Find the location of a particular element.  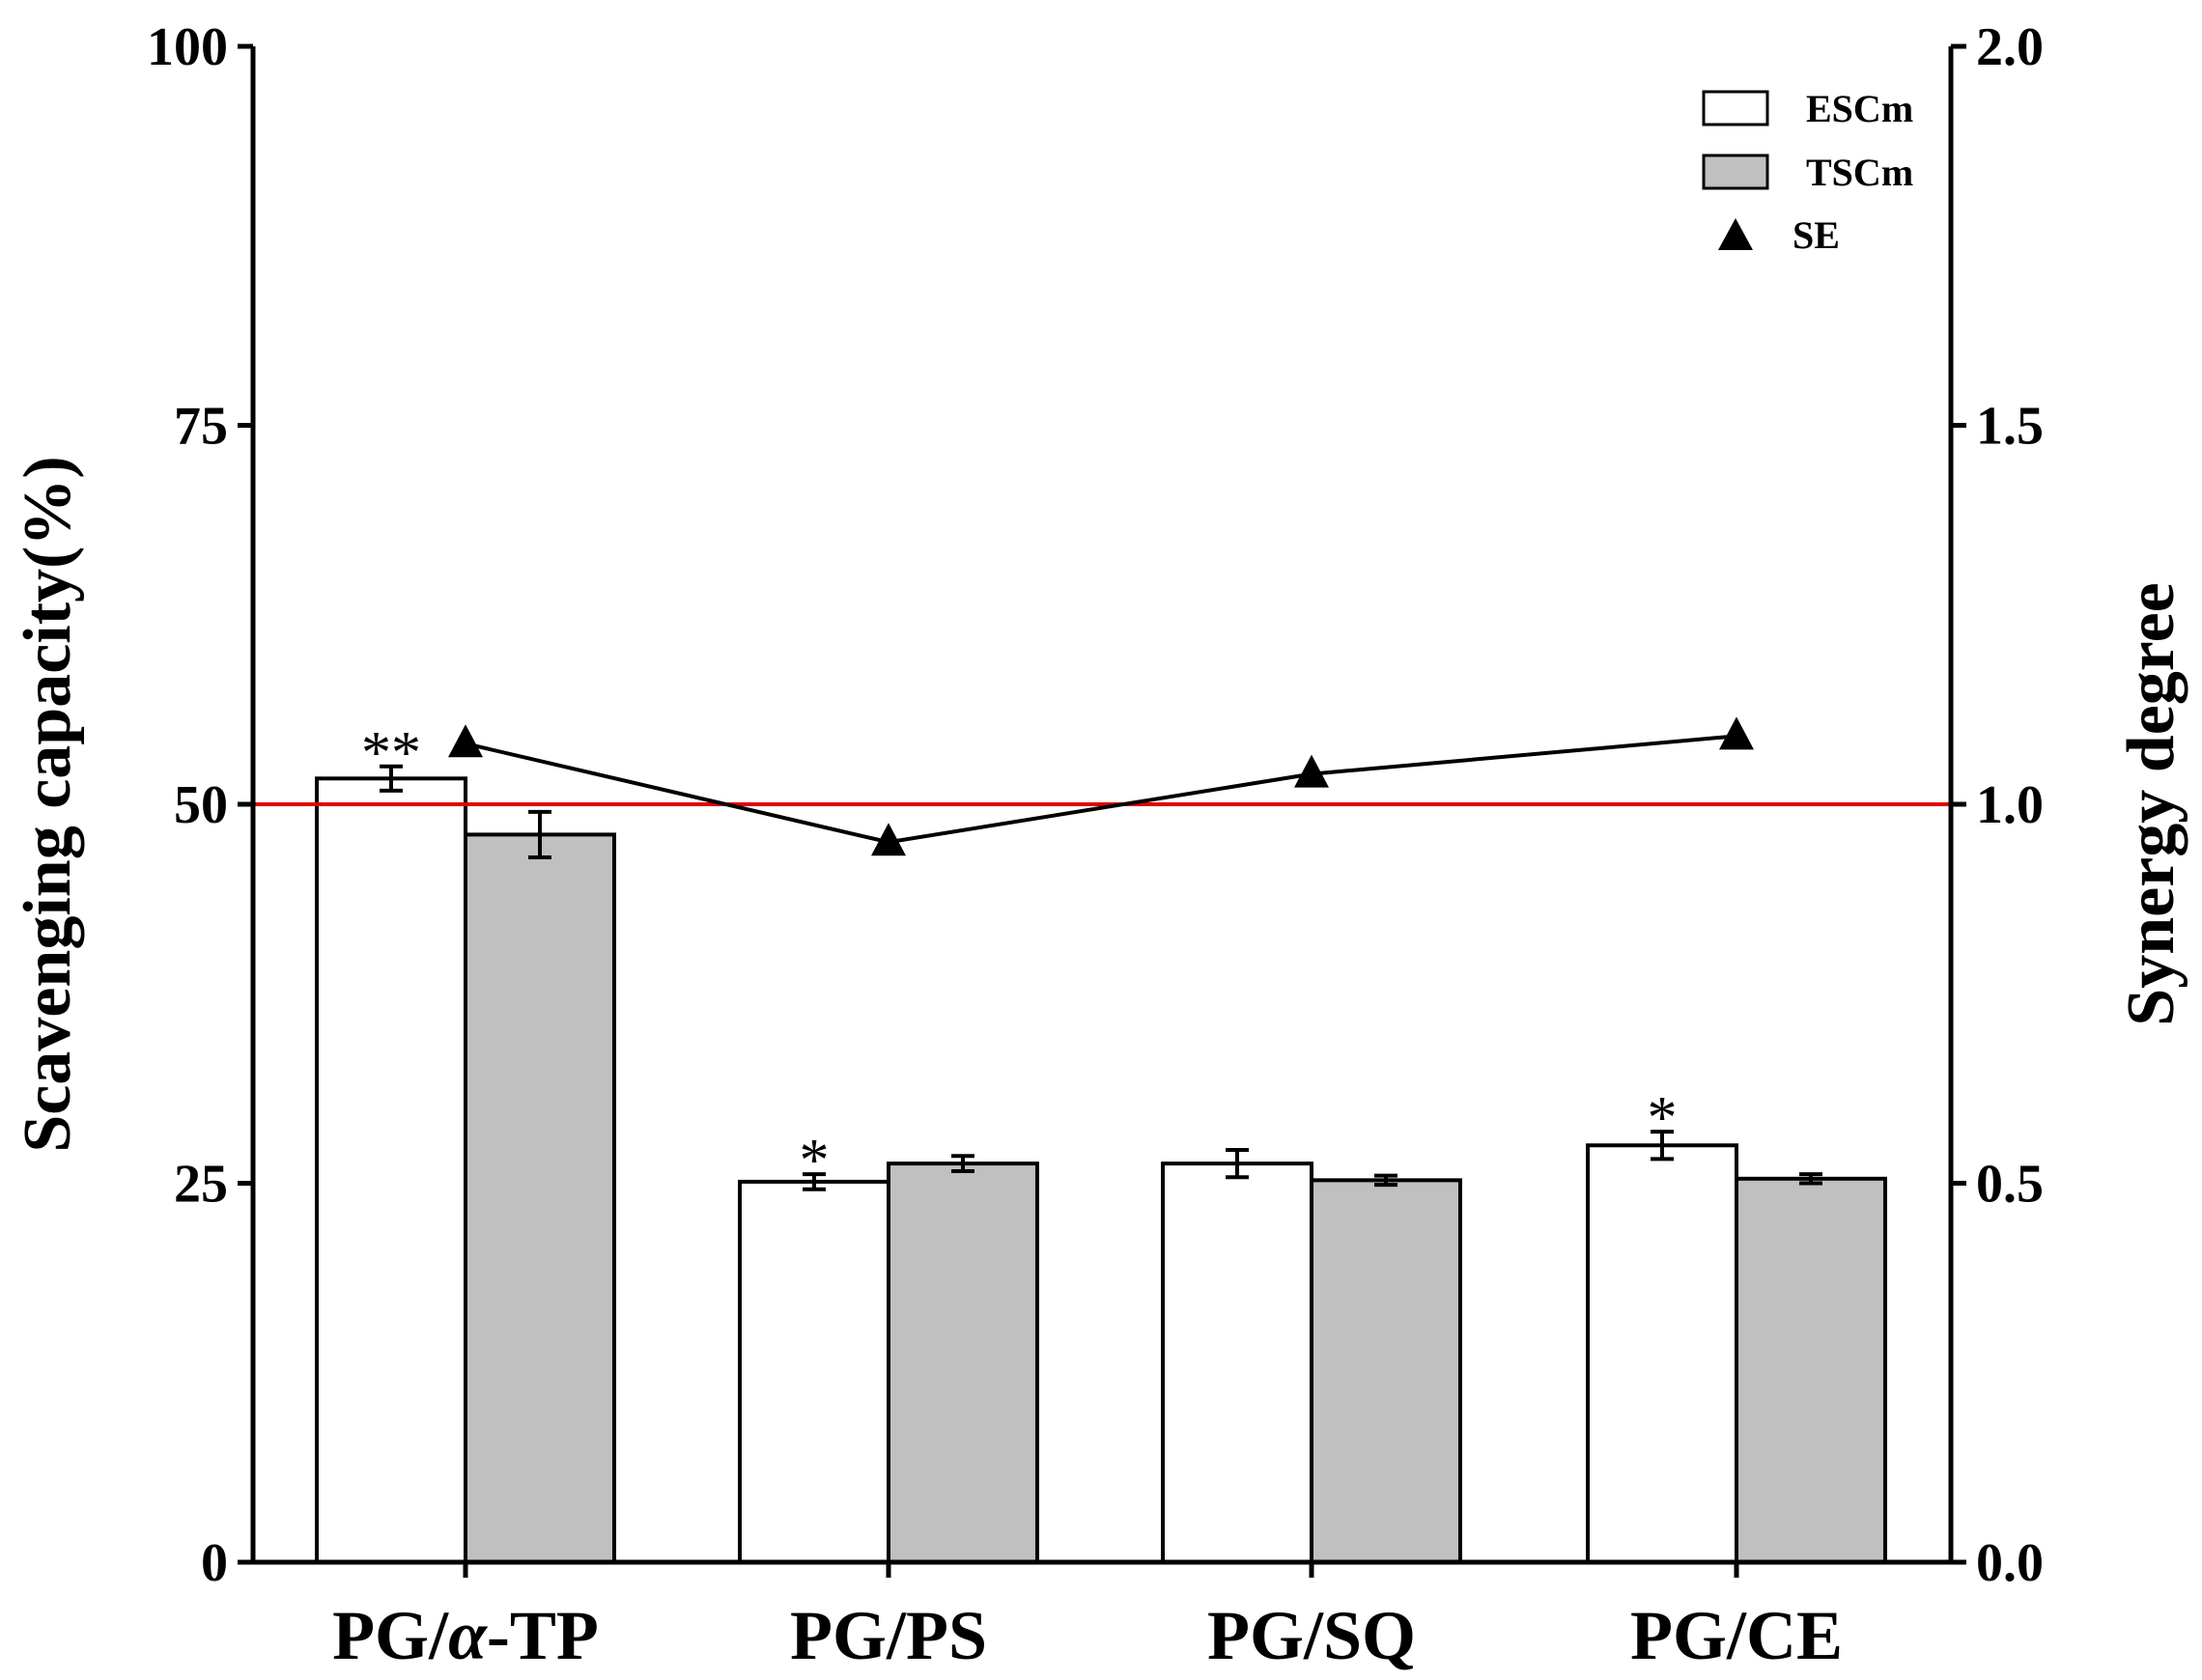

right-tick-label-2: 1.0 is located at coordinates (2010, 805).